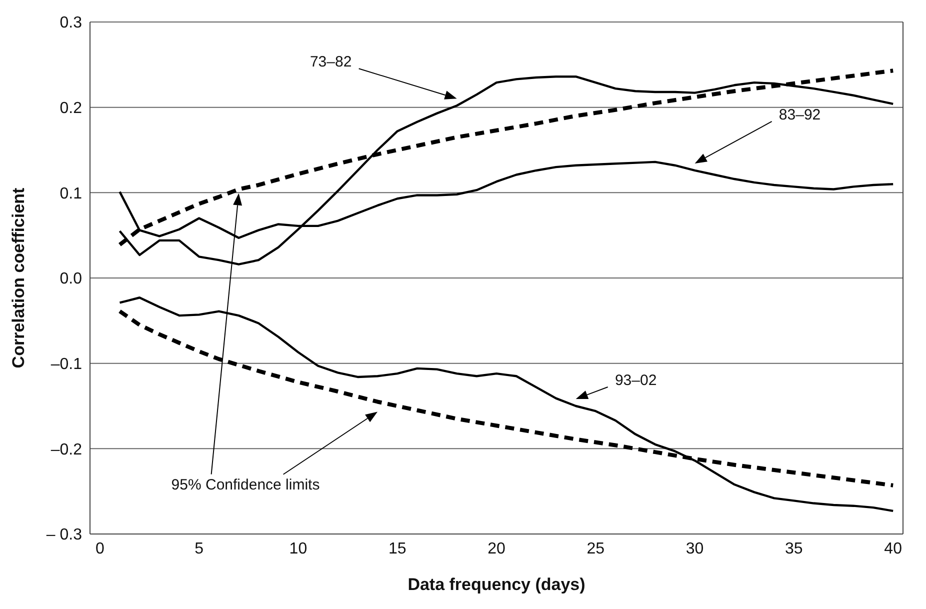  Describe the element at coordinates (66, 365) in the screenshot. I see `y-tick-label: –0.1` at that location.